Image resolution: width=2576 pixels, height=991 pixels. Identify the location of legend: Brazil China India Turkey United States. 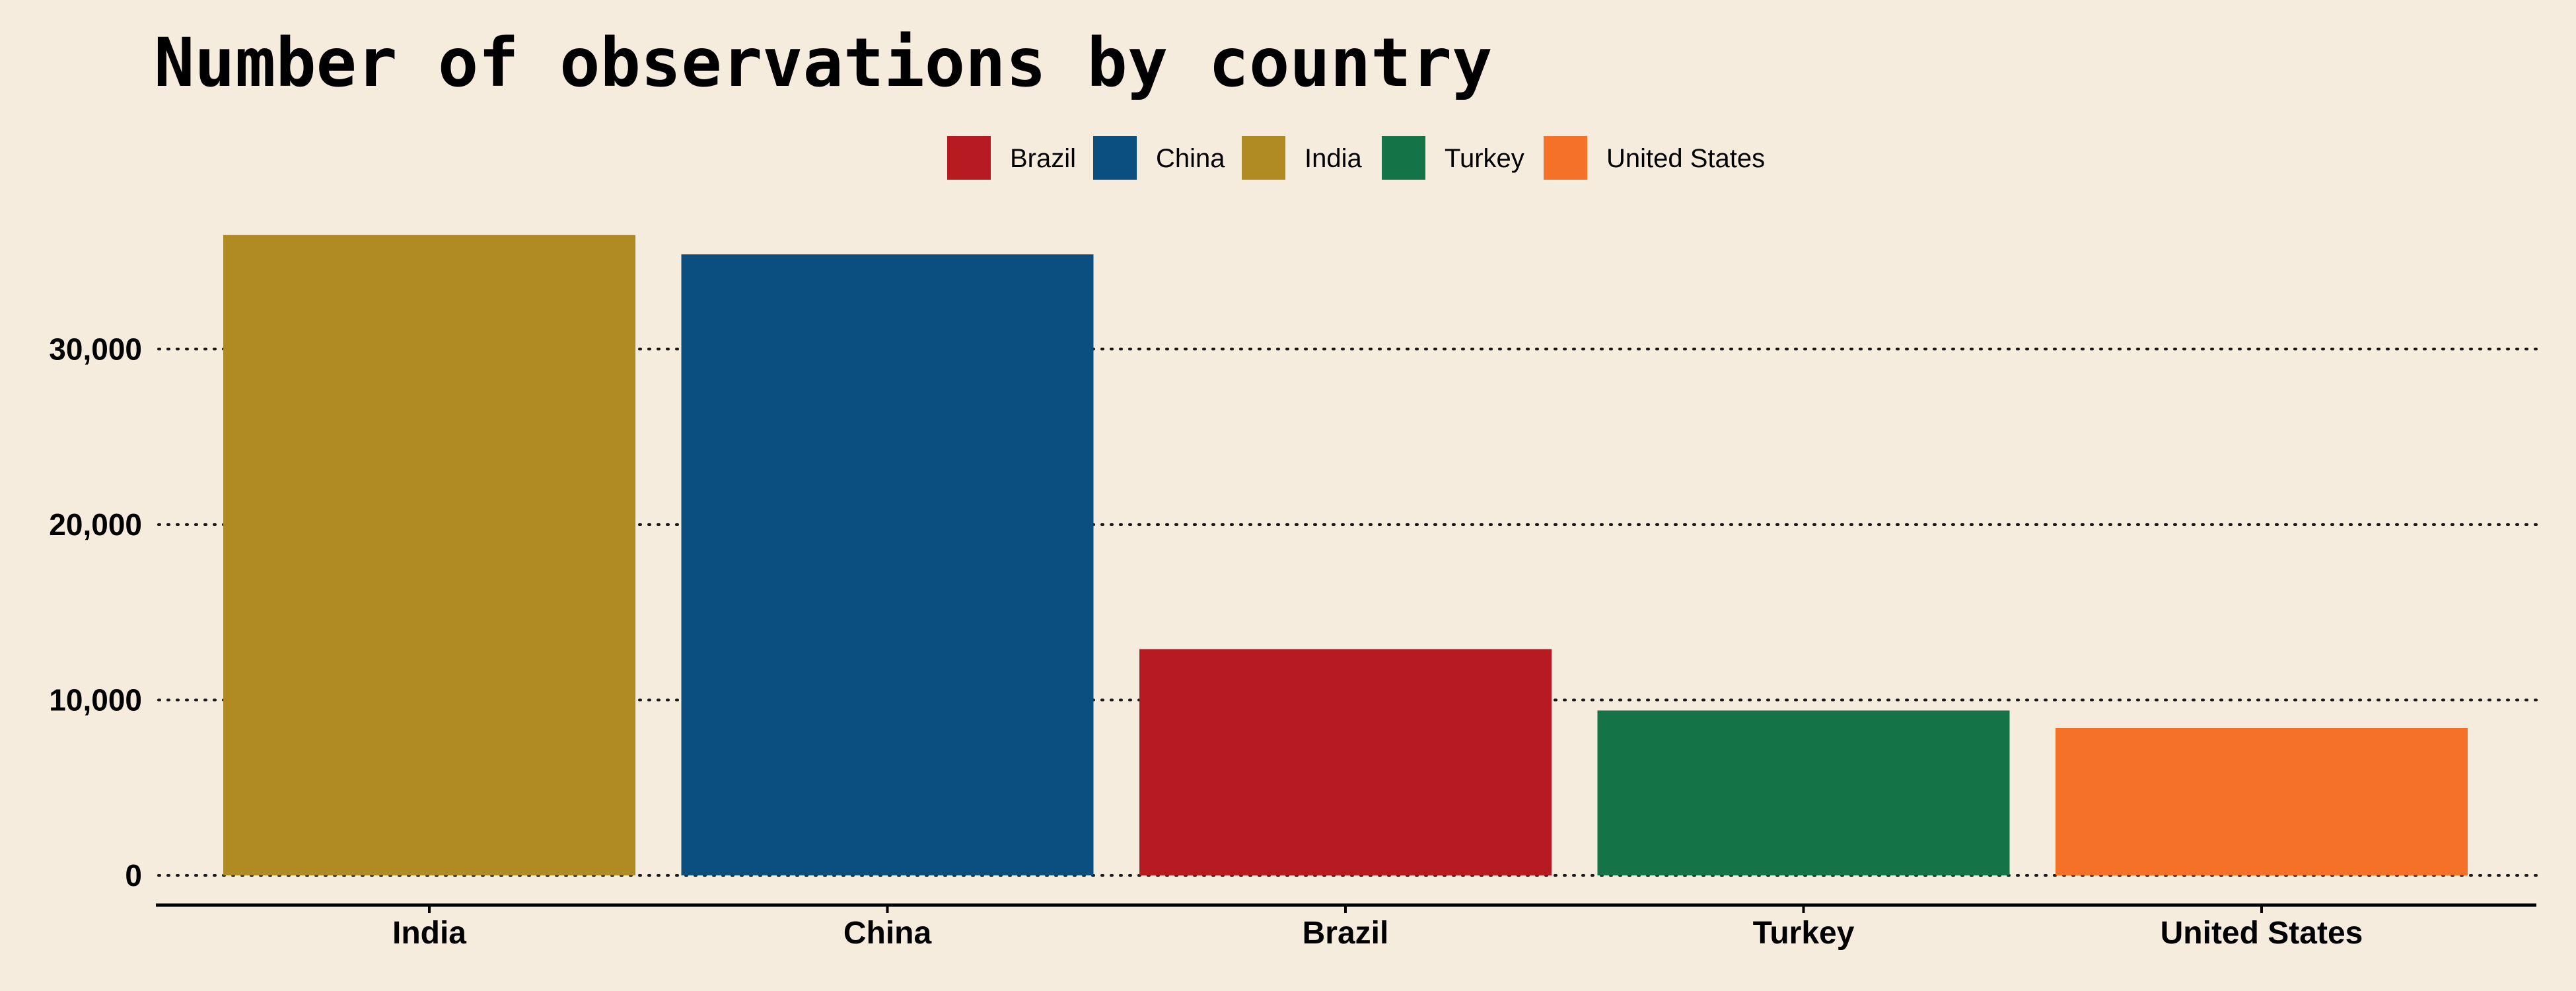
(1356, 158).